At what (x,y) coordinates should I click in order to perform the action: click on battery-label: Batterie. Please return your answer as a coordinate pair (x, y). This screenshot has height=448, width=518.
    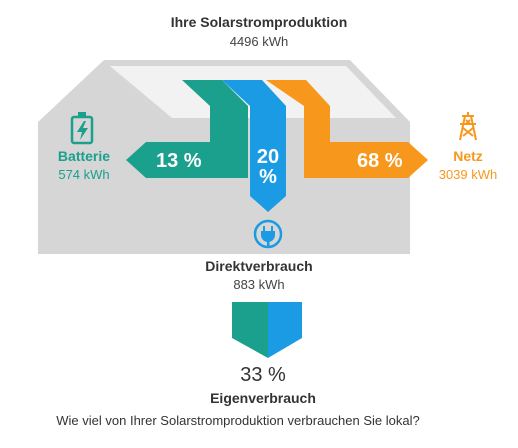
    Looking at the image, I should click on (84, 156).